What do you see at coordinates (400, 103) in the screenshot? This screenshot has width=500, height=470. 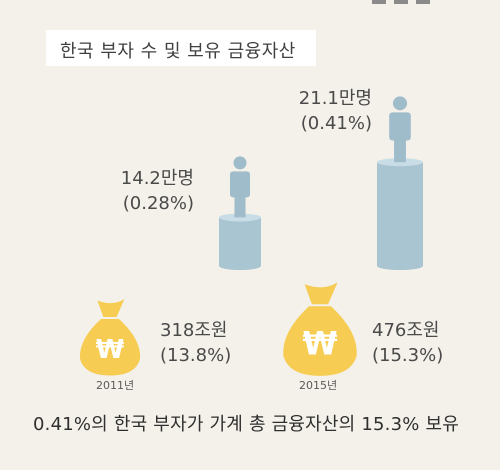 I see `person-head-icon-2015` at bounding box center [400, 103].